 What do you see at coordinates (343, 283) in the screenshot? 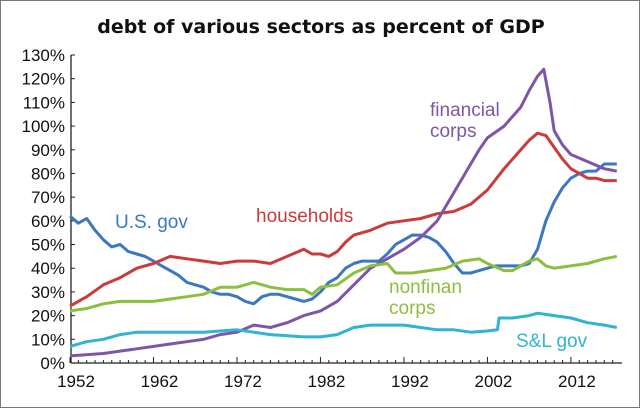
I see `series-line-nonfinan-corps` at bounding box center [343, 283].